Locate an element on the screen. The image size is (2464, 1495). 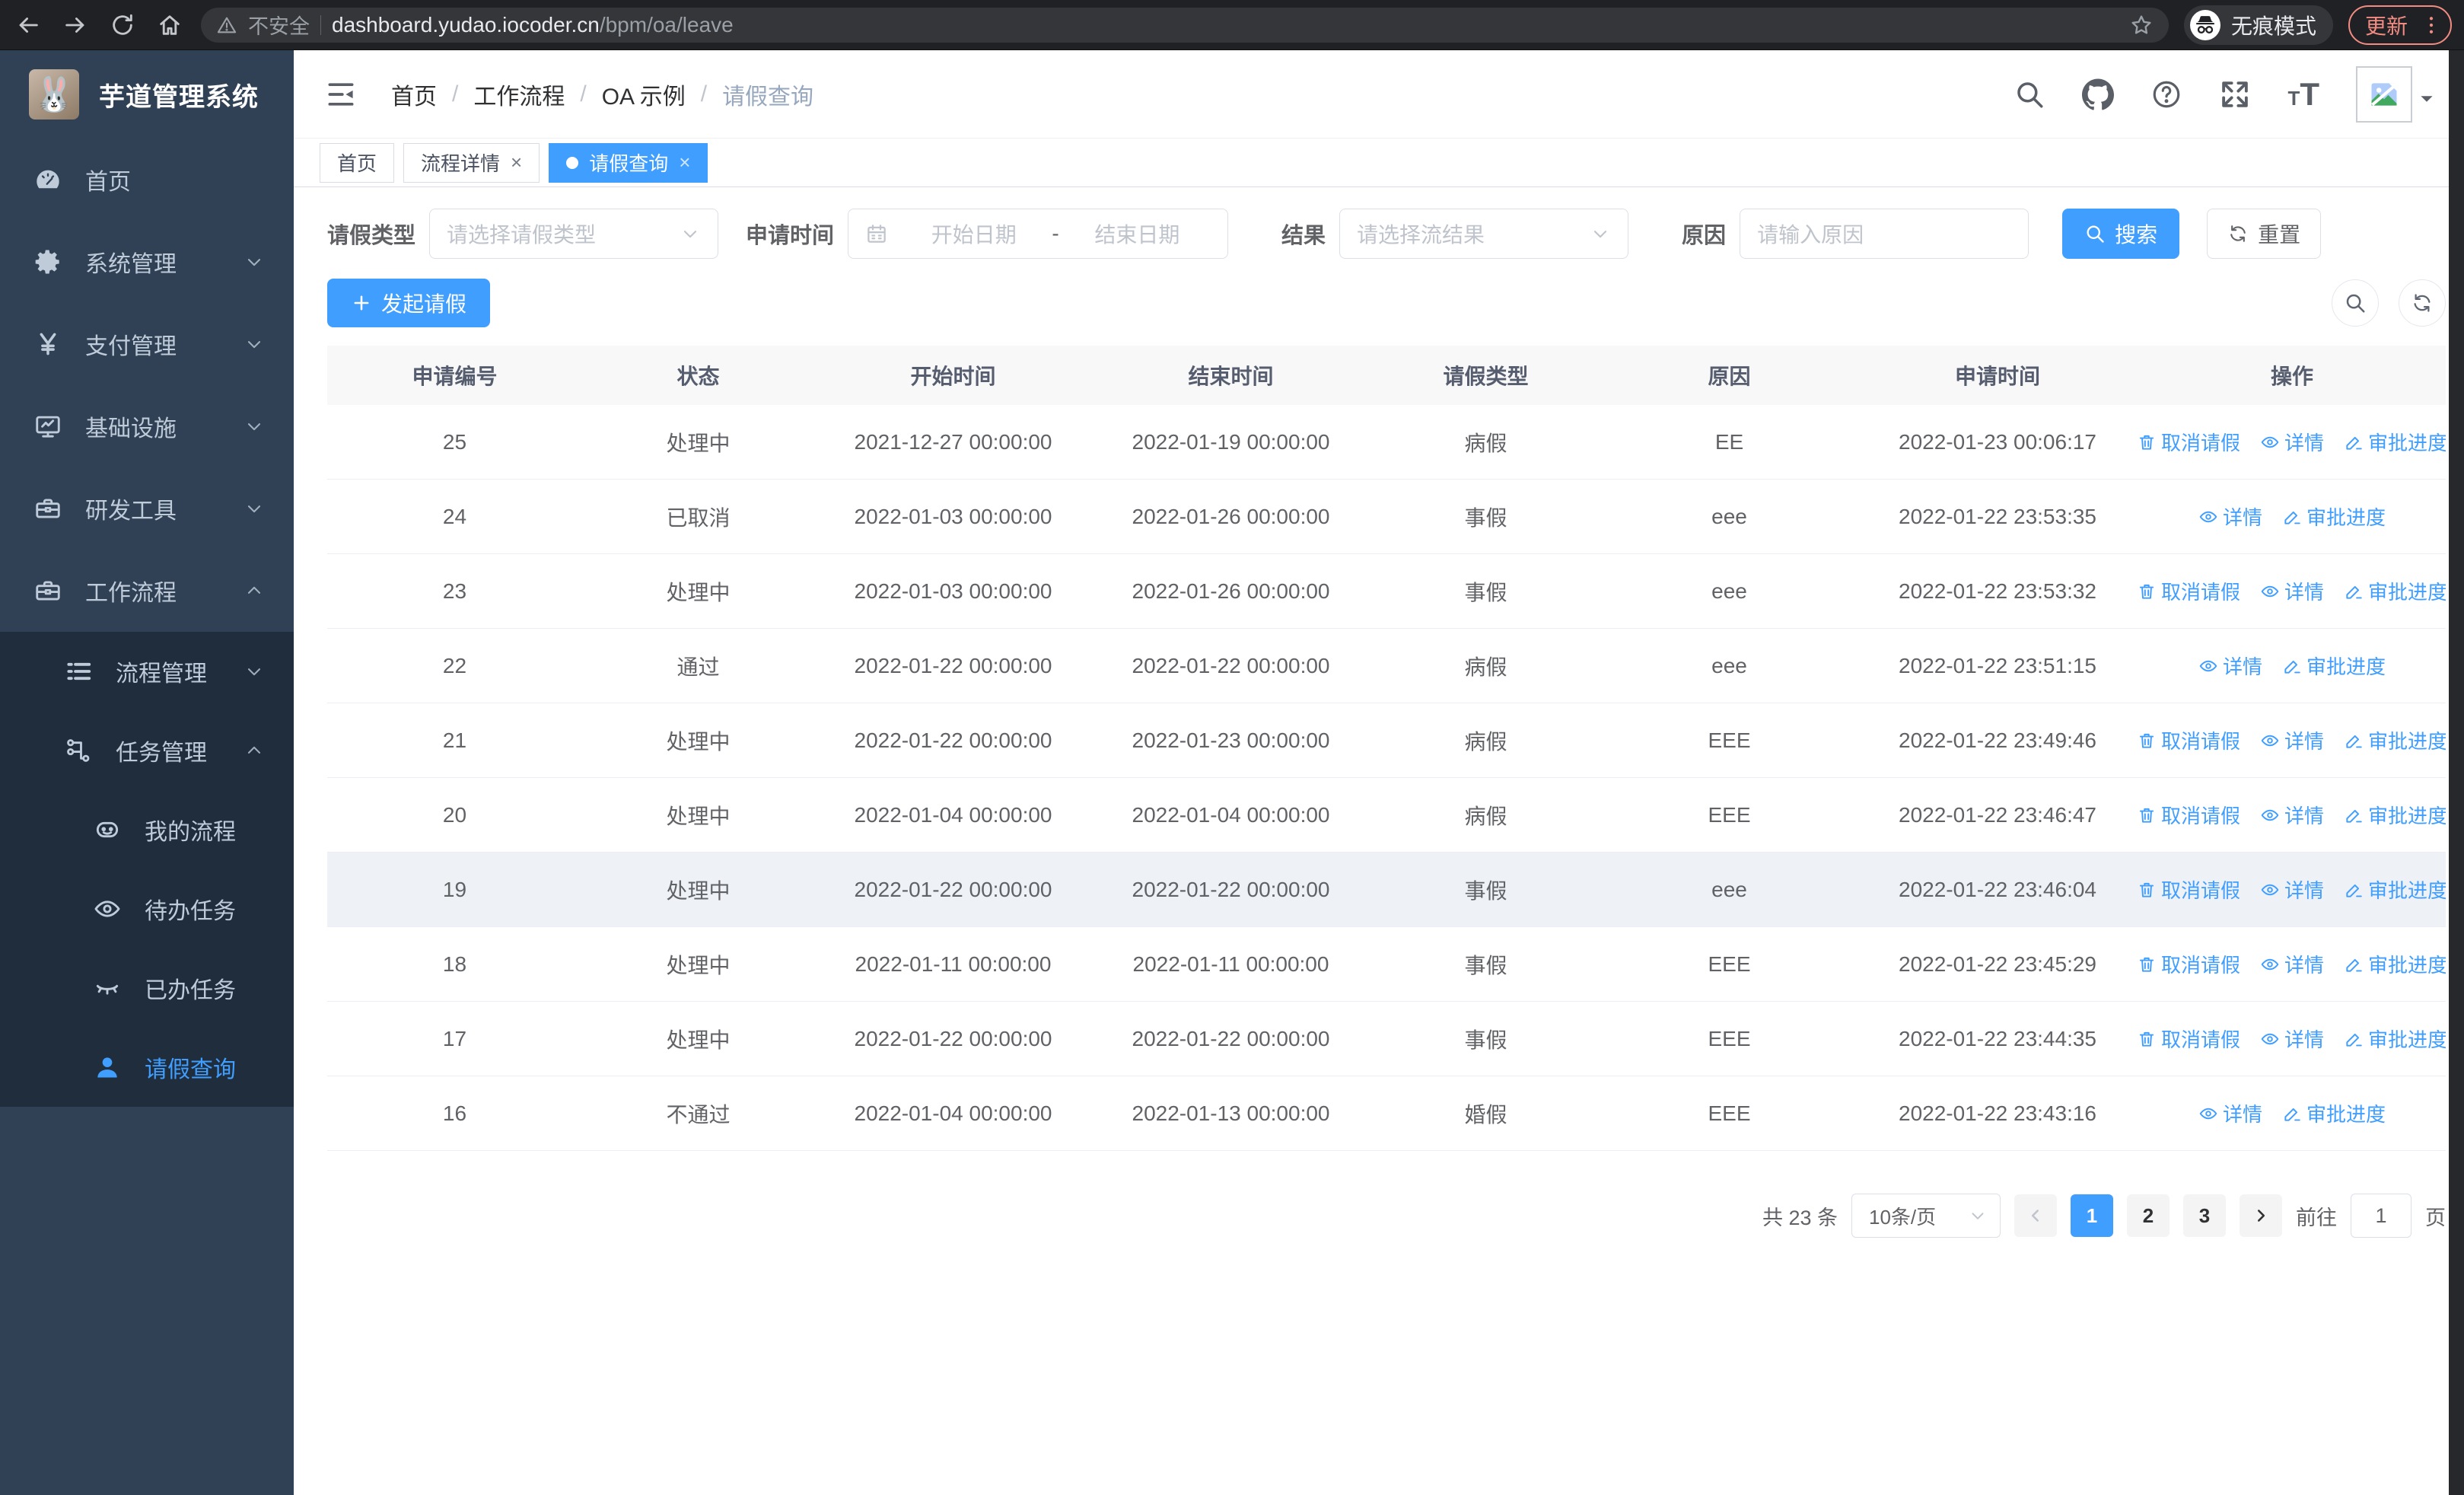
chevron-down-icon is located at coordinates (254, 427).